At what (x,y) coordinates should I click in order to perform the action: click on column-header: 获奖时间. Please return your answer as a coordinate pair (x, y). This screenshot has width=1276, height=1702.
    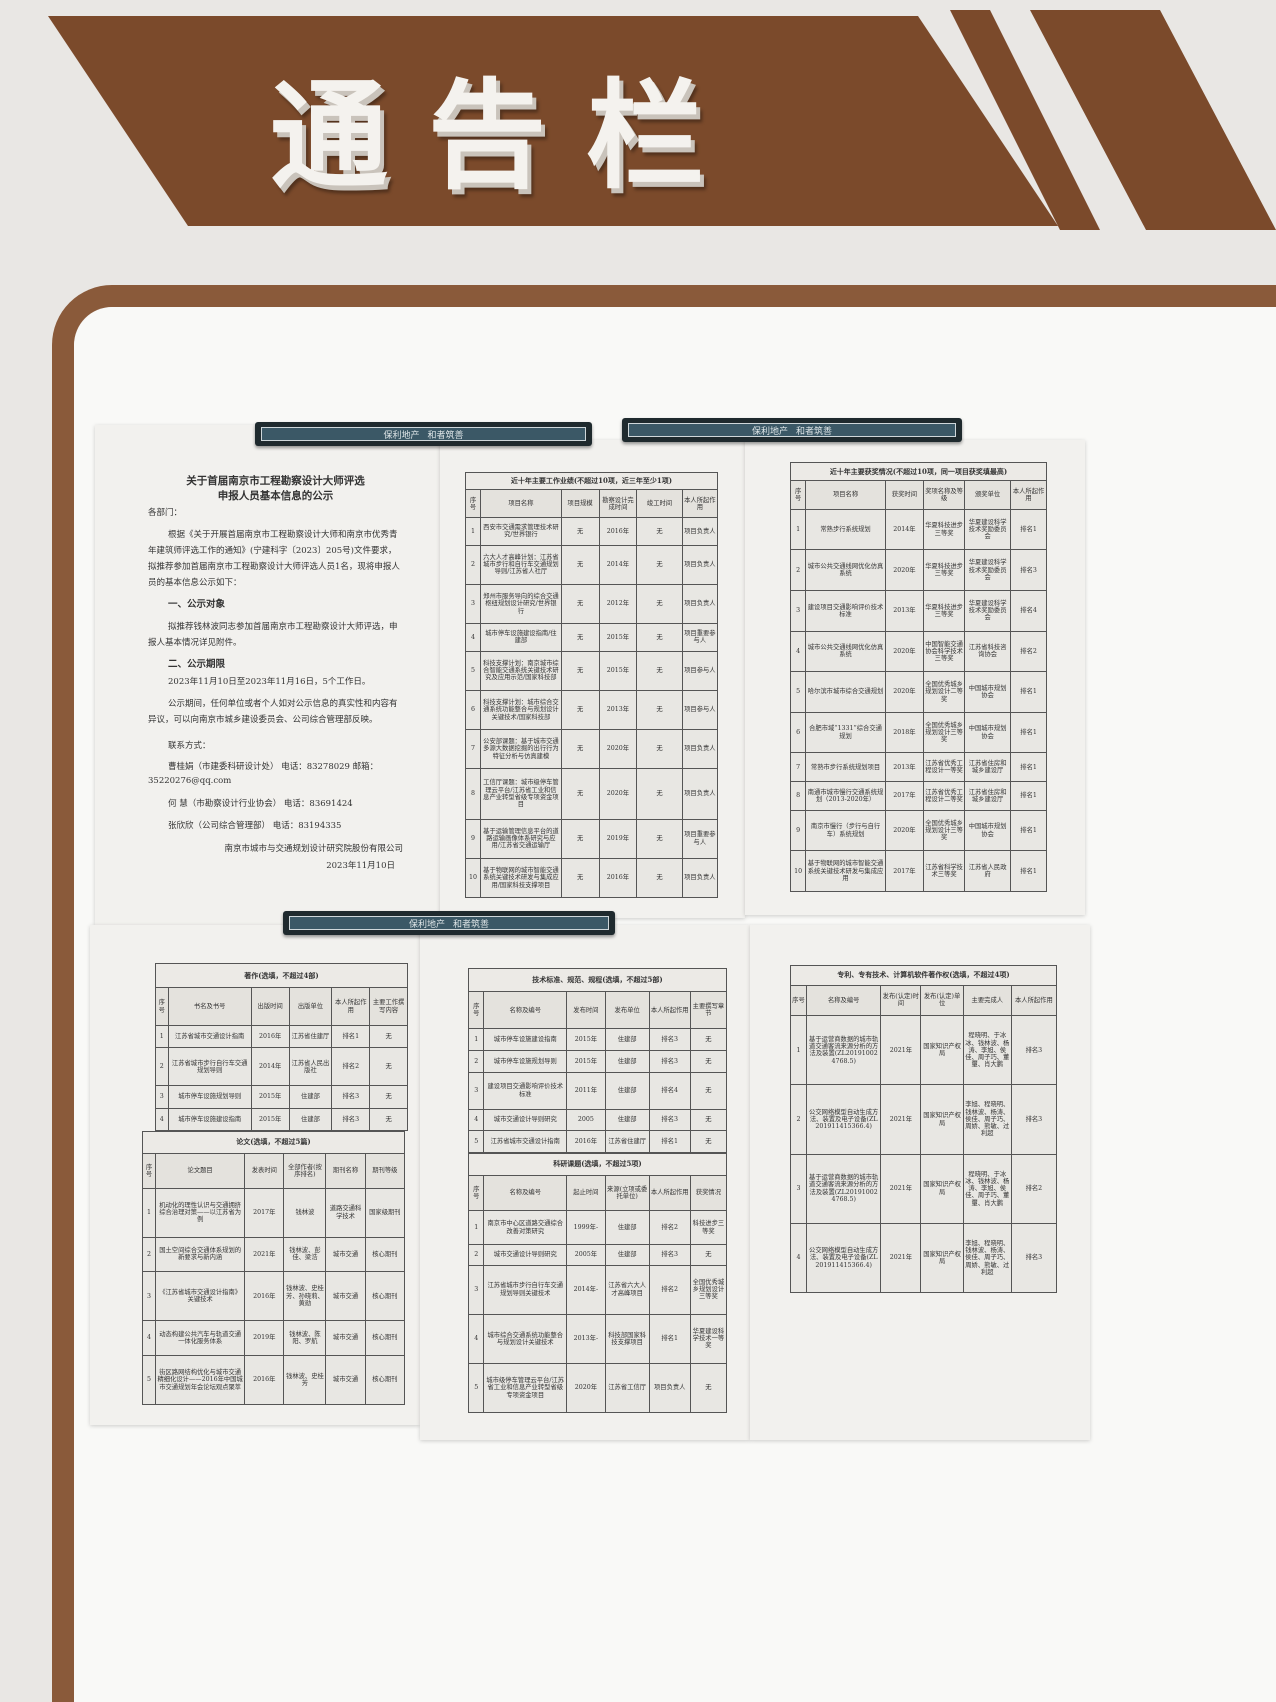
    Looking at the image, I should click on (904, 495).